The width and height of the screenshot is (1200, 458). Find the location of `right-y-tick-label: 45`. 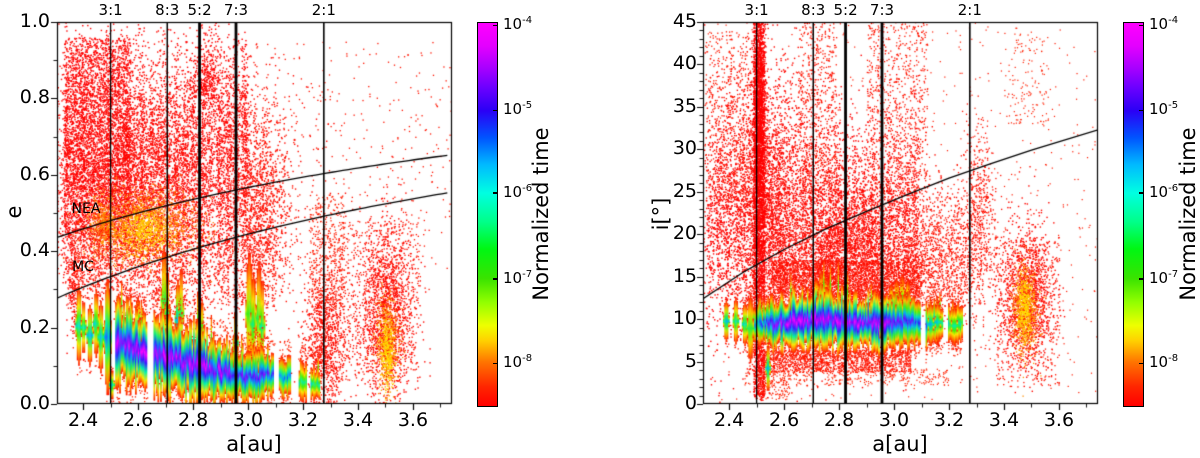

right-y-tick-label: 45 is located at coordinates (684, 21).